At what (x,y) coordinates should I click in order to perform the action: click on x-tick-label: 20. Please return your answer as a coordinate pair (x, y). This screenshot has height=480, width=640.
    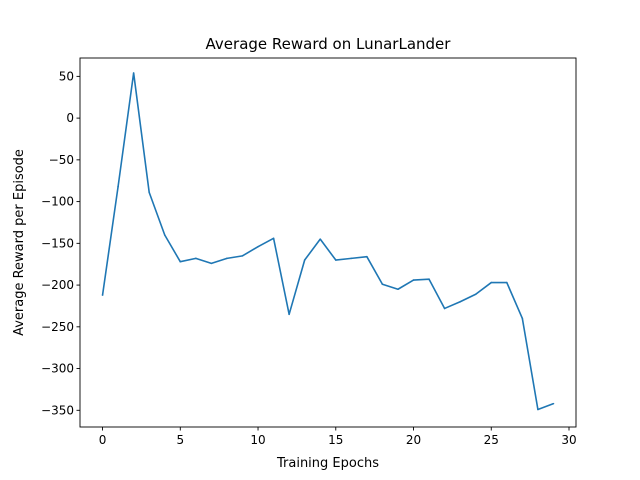
    Looking at the image, I should click on (413, 440).